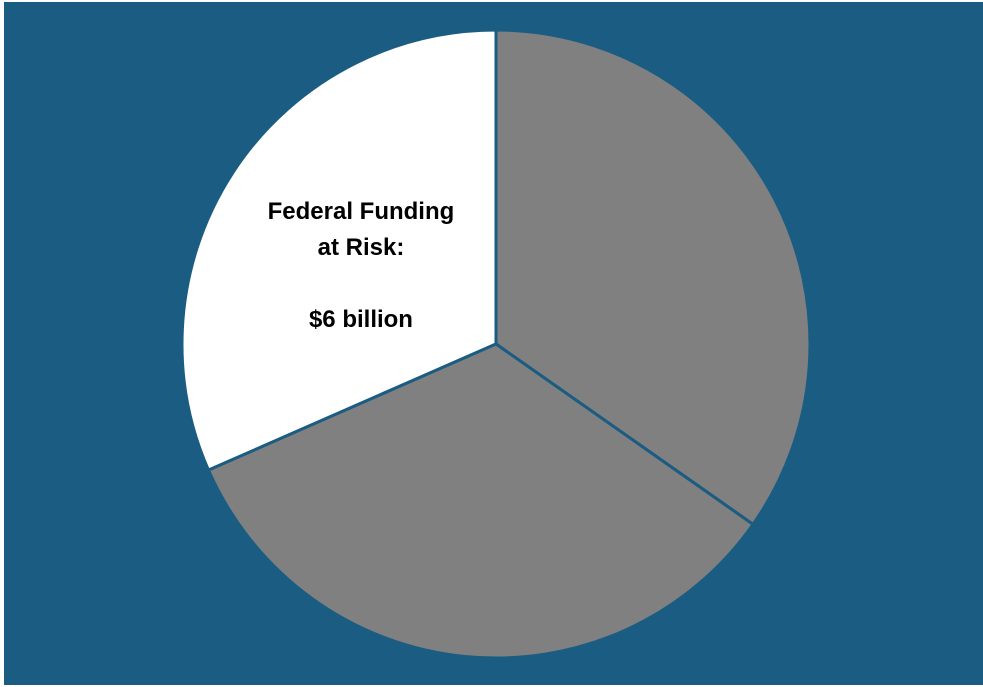  Describe the element at coordinates (361, 319) in the screenshot. I see `label-line: $6 billion` at that location.